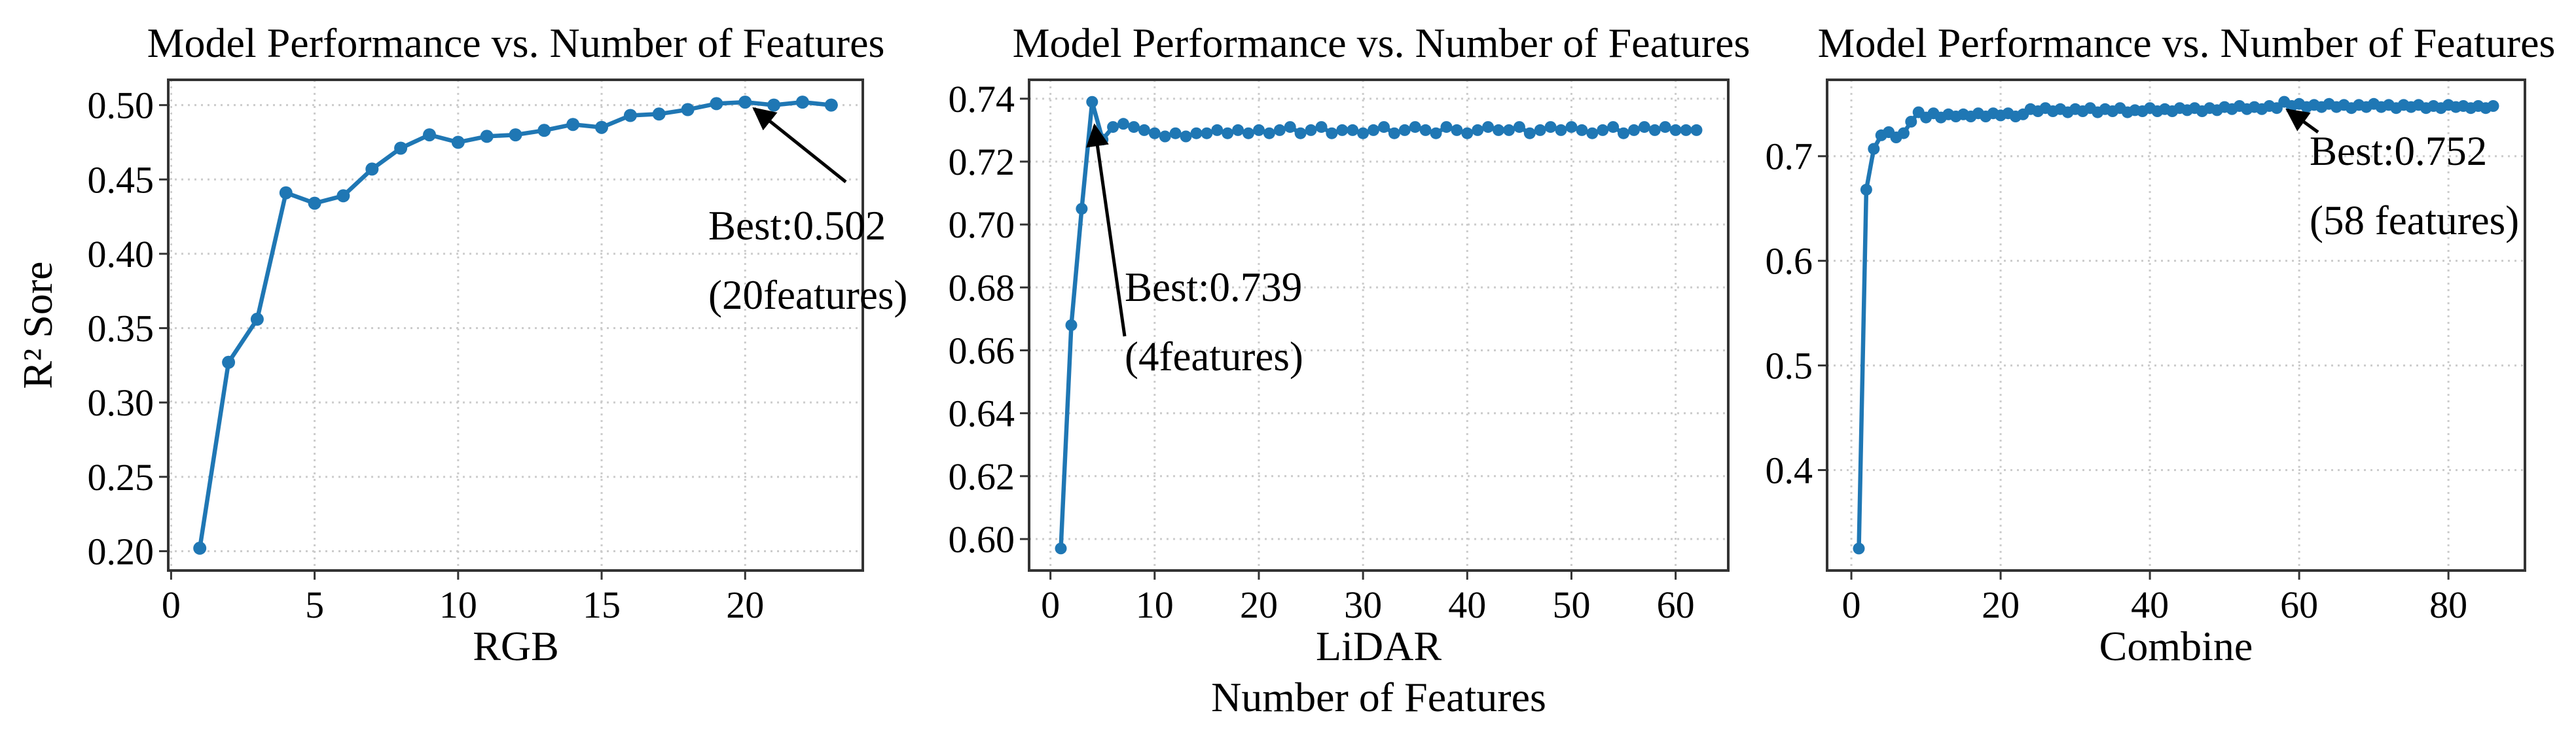 The image size is (2576, 738). I want to click on y-tick-label: 0.74, so click(982, 99).